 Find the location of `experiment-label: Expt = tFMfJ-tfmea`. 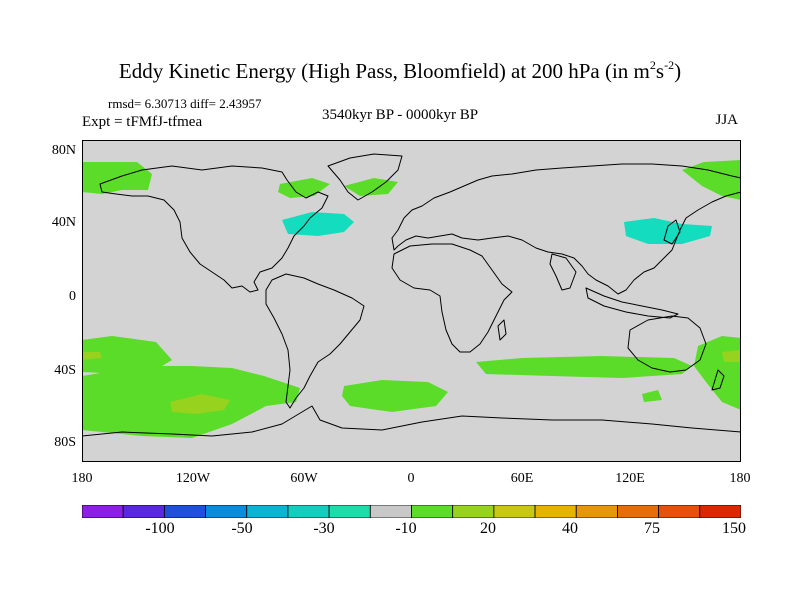

experiment-label: Expt = tFMfJ-tfmea is located at coordinates (142, 122).